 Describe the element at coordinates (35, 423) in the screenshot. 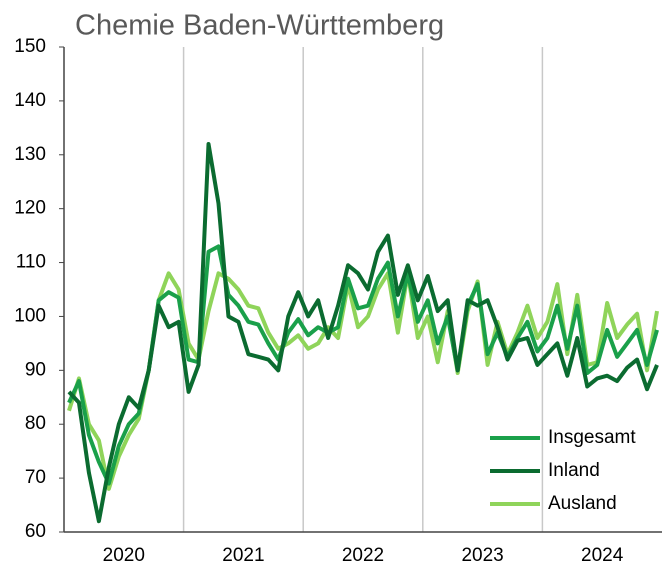

I see `y-tick-label: 80` at that location.